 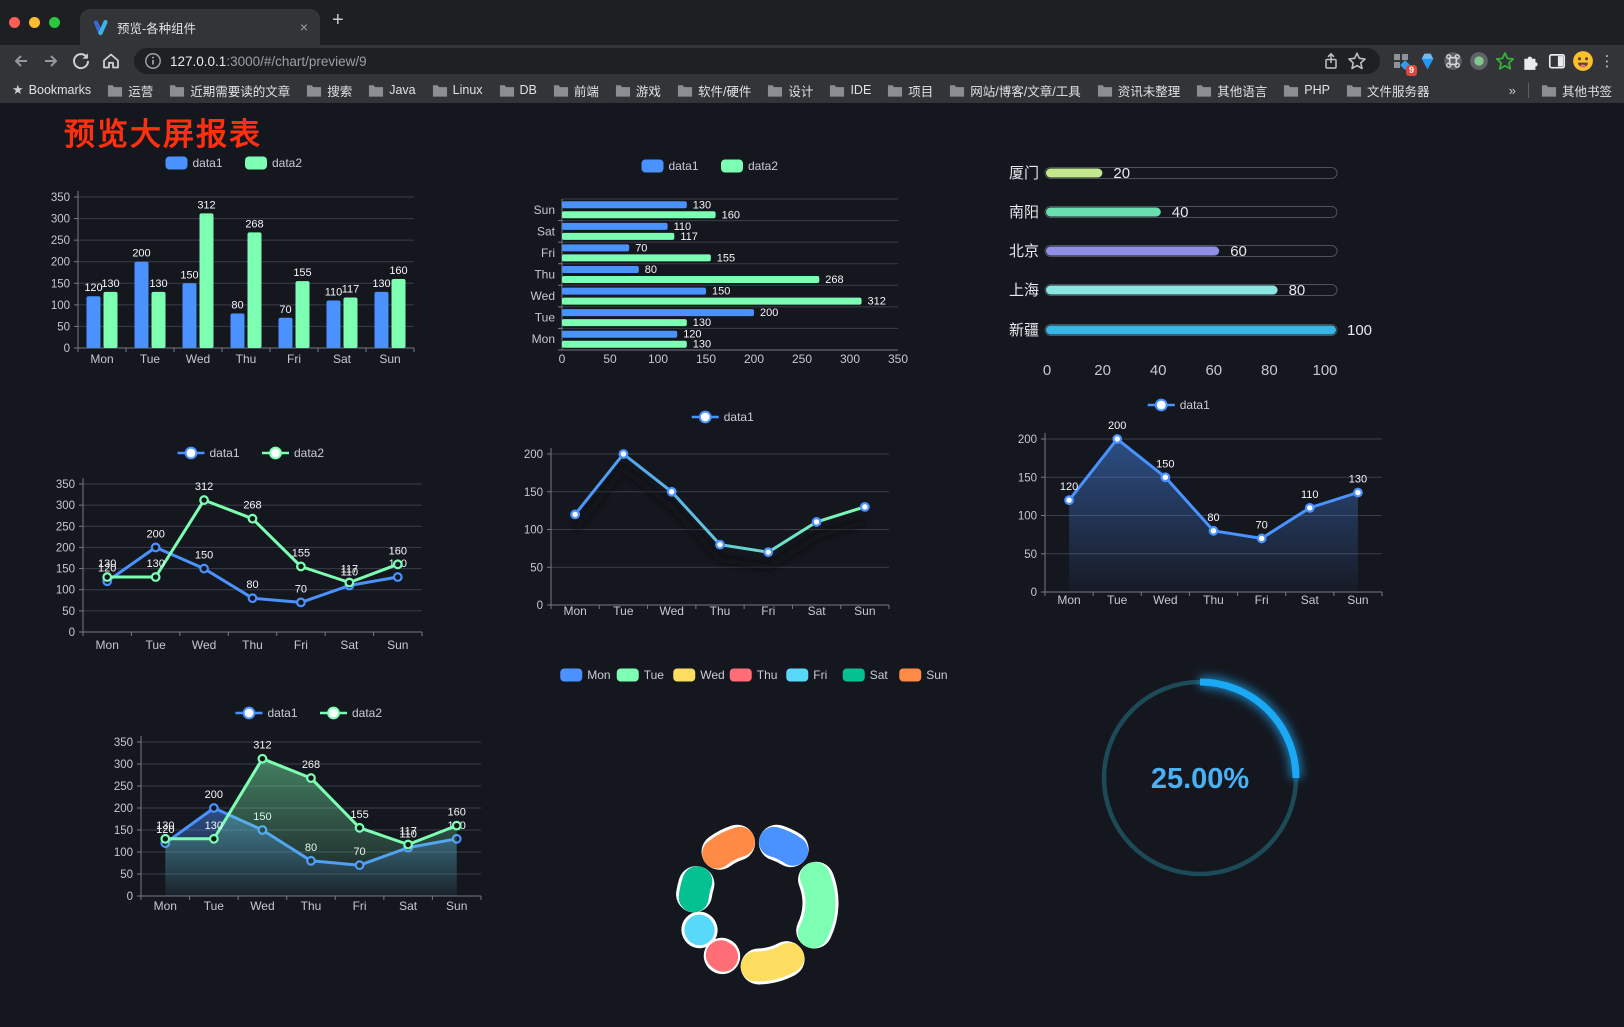 What do you see at coordinates (638, 90) in the screenshot?
I see `bookmark-item: 游戏` at bounding box center [638, 90].